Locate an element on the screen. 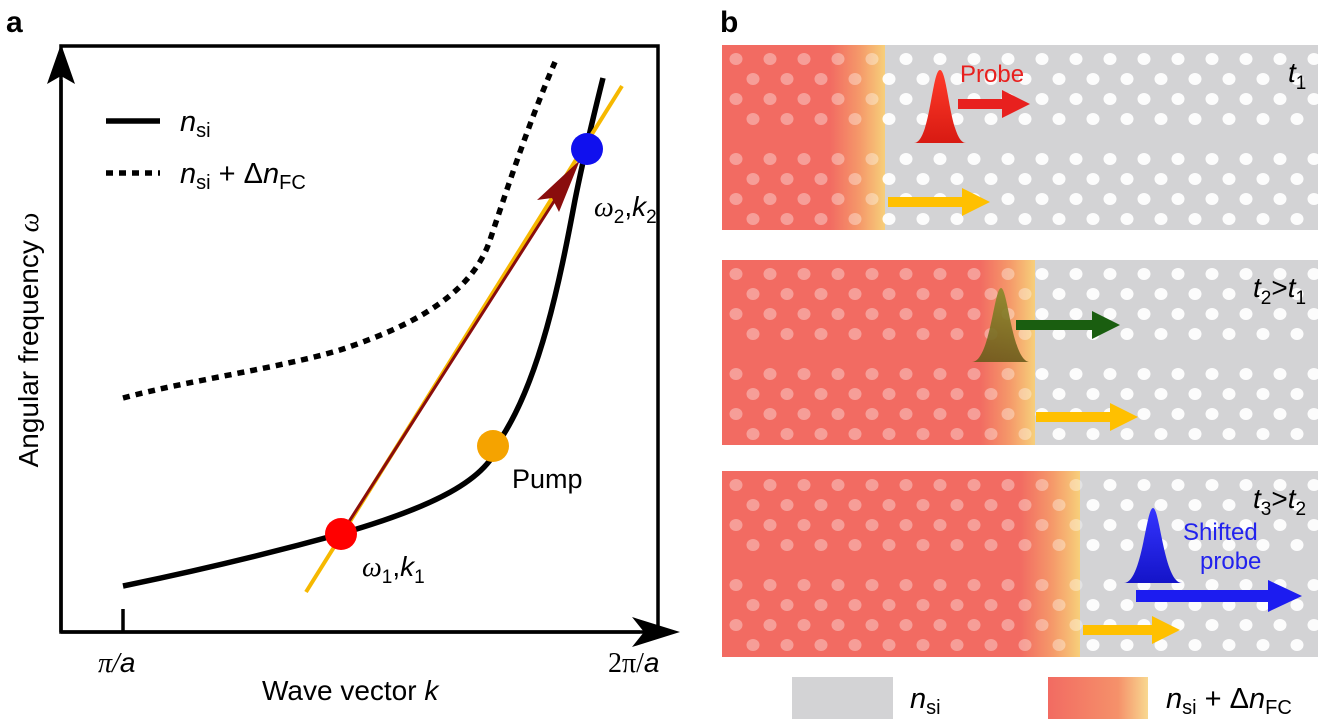 Image resolution: width=1323 pixels, height=723 pixels. panel-a-label: a is located at coordinates (14, 22).